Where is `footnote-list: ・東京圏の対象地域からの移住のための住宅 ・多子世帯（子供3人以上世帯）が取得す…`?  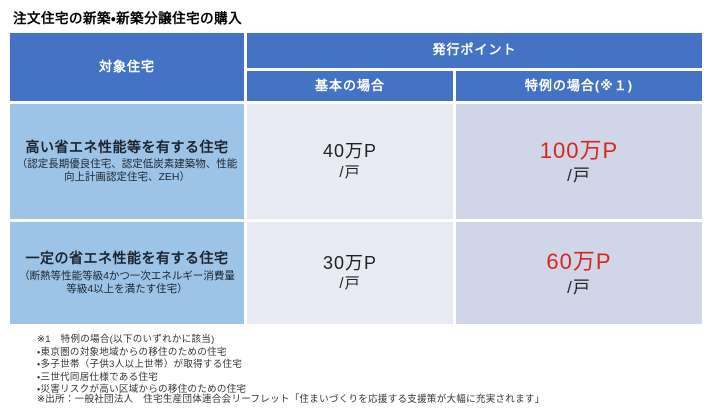 footnote-list: ・東京圏の対象地域からの移住のための住宅 ・多子世帯（子供3人以上世帯）が取得す… is located at coordinates (141, 372).